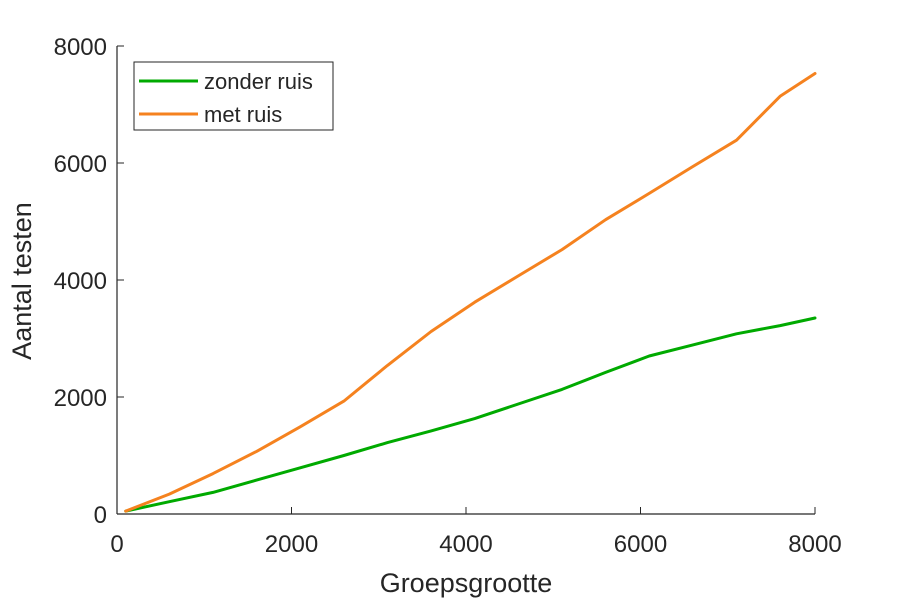  Describe the element at coordinates (291, 544) in the screenshot. I see `x-tick-label: 2000` at that location.